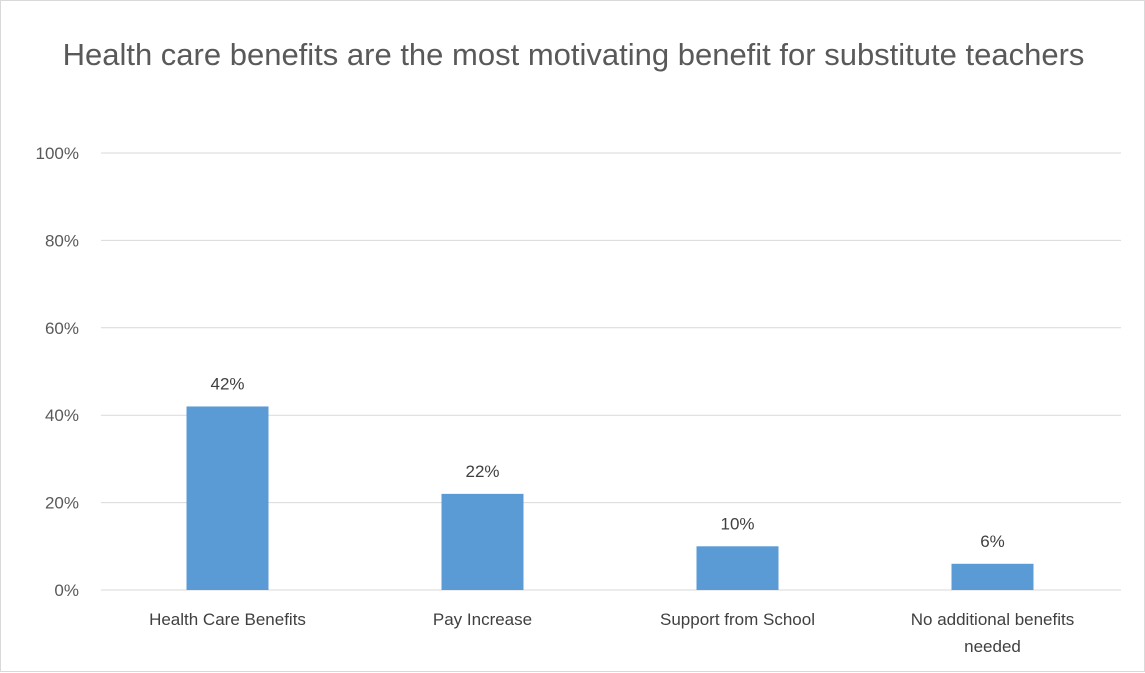  Describe the element at coordinates (482, 471) in the screenshot. I see `data-label: 22%` at that location.